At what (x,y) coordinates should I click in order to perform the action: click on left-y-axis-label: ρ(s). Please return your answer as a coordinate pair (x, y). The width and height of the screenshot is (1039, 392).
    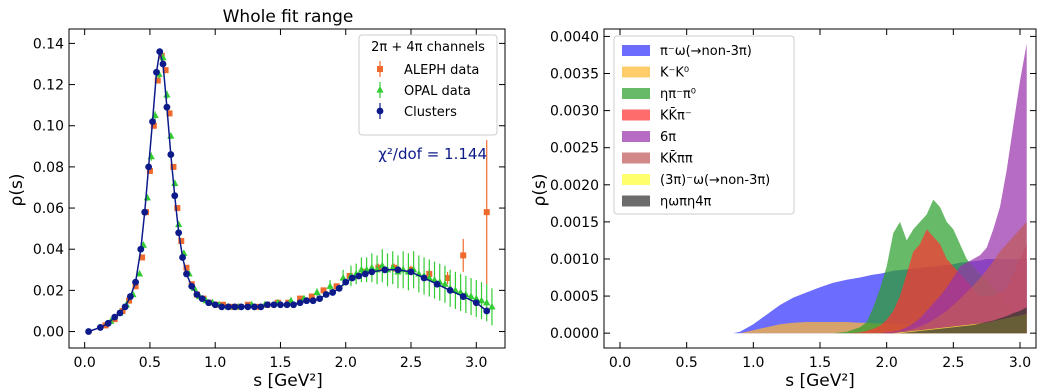
    Looking at the image, I should click on (17, 190).